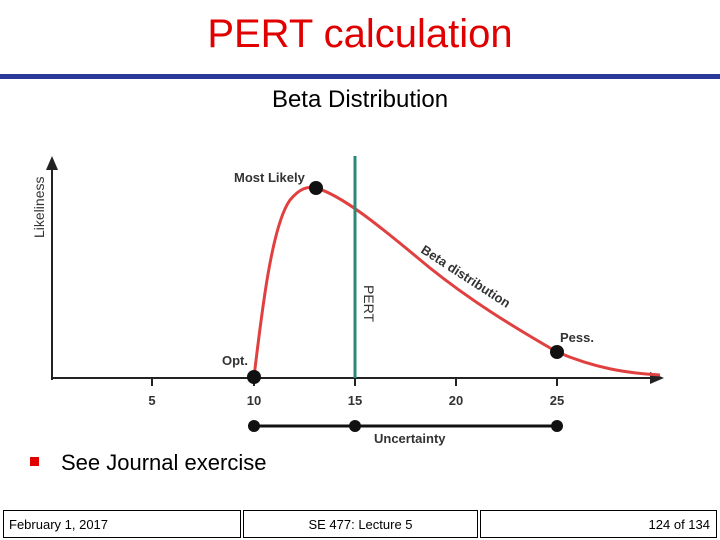 Image resolution: width=720 pixels, height=540 pixels. Describe the element at coordinates (270, 177) in the screenshot. I see `most-likely-label: Most Likely` at that location.